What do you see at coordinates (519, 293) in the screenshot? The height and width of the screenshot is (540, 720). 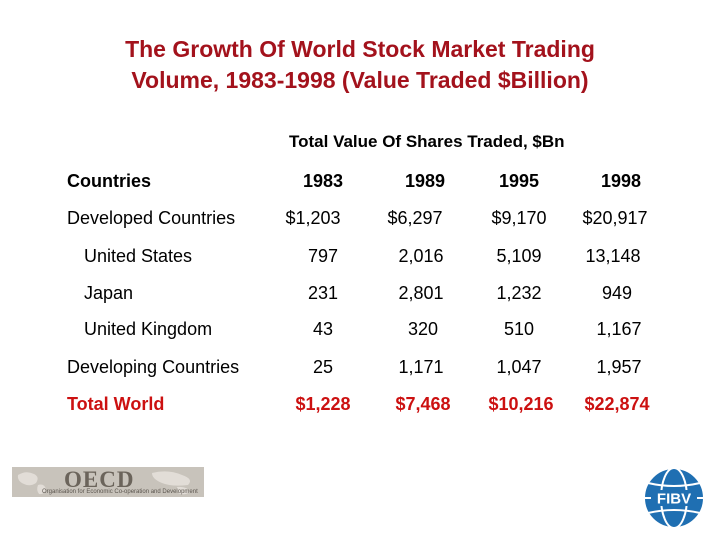 I see `table-cell: 1,232` at bounding box center [519, 293].